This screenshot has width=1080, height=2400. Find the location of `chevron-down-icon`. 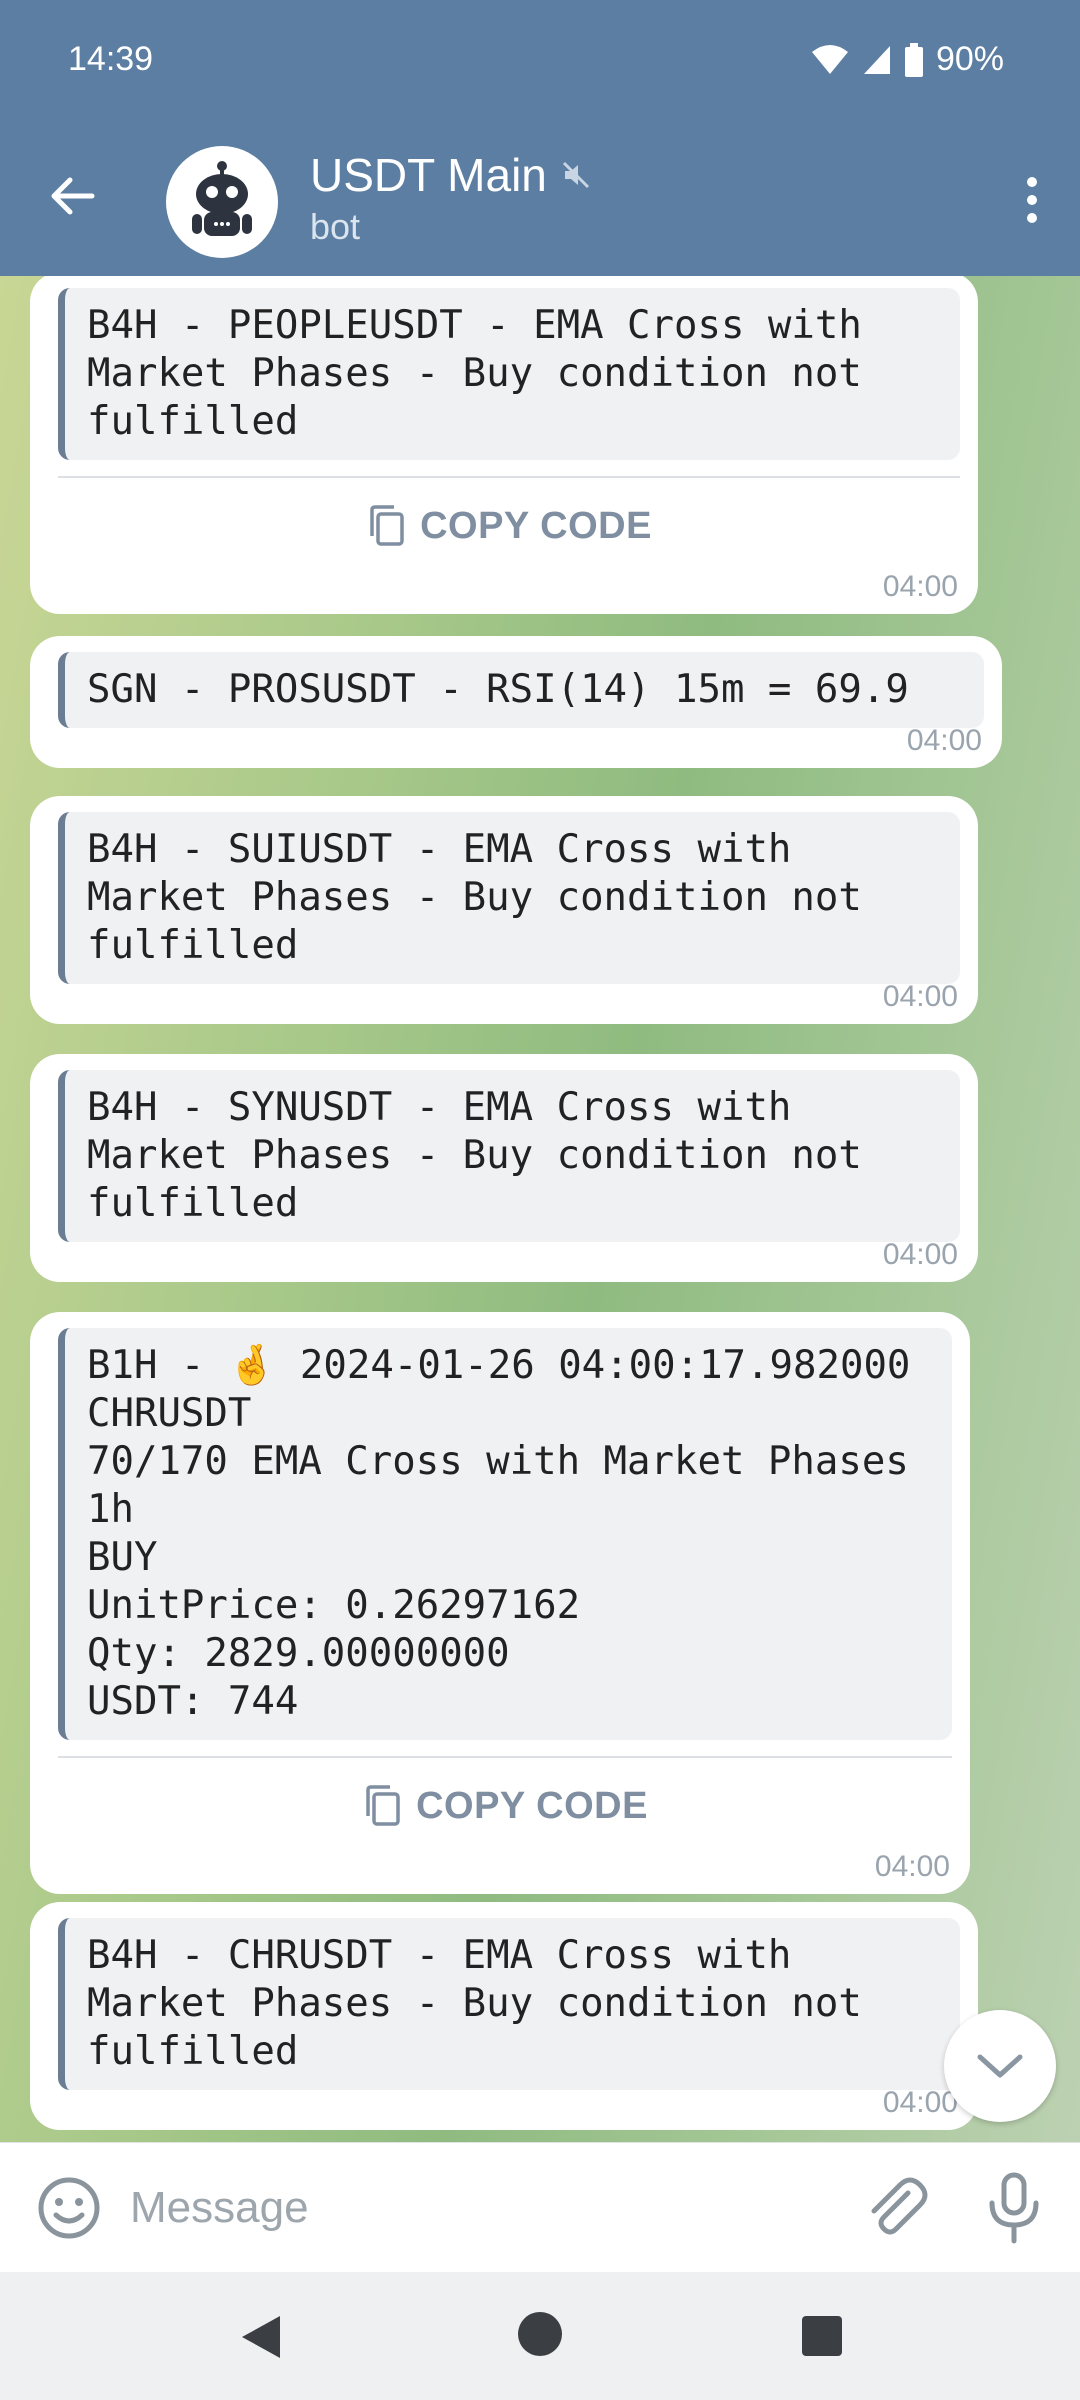

chevron-down-icon is located at coordinates (1000, 2066).